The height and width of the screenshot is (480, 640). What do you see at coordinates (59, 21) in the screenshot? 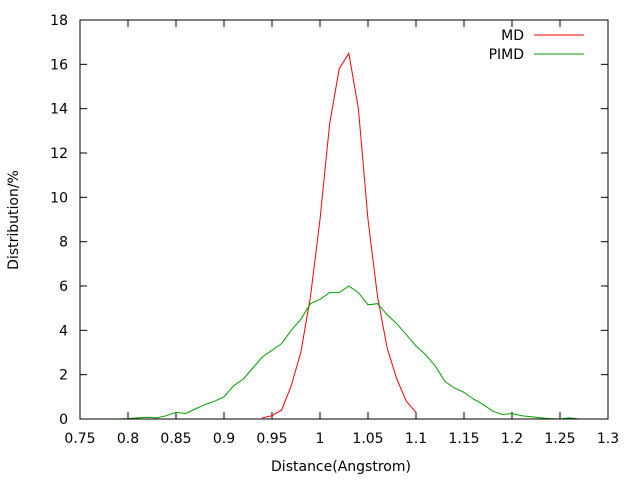
I see `y-tick-label: 18` at bounding box center [59, 21].